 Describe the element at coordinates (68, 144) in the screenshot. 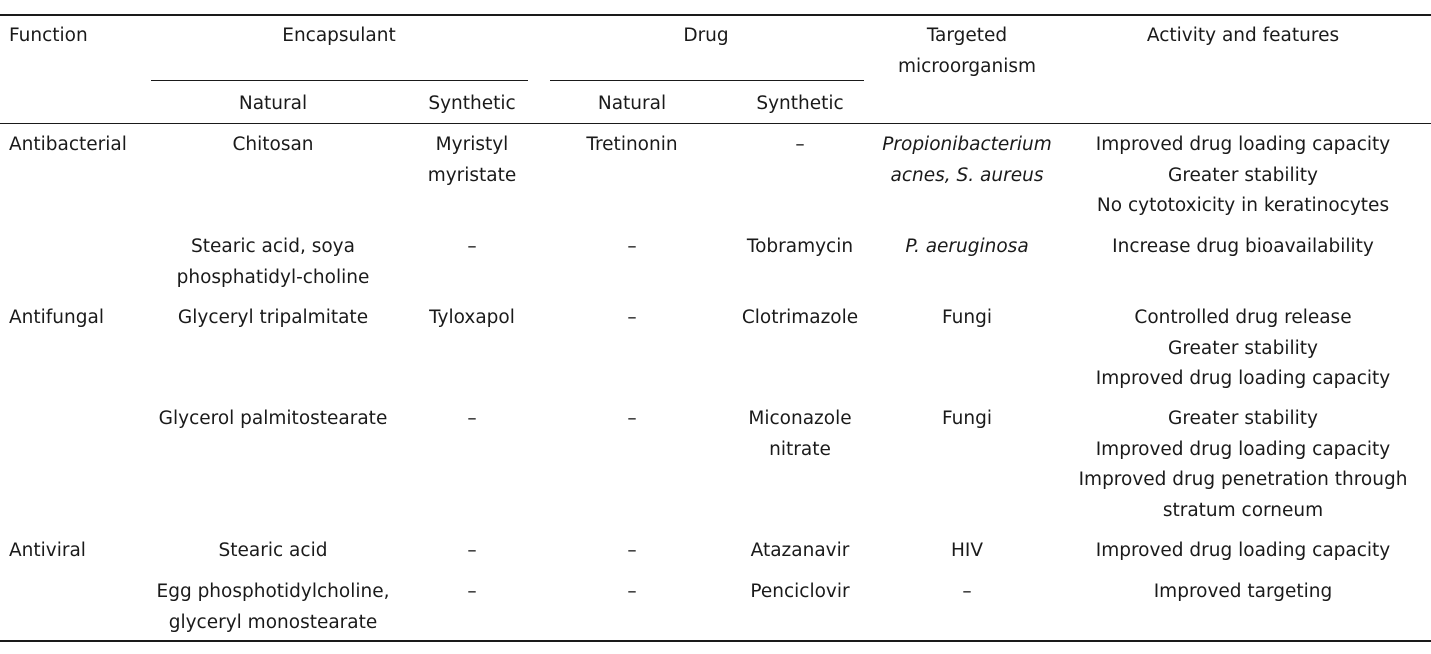

I see `cell-function: Antibacterial` at that location.